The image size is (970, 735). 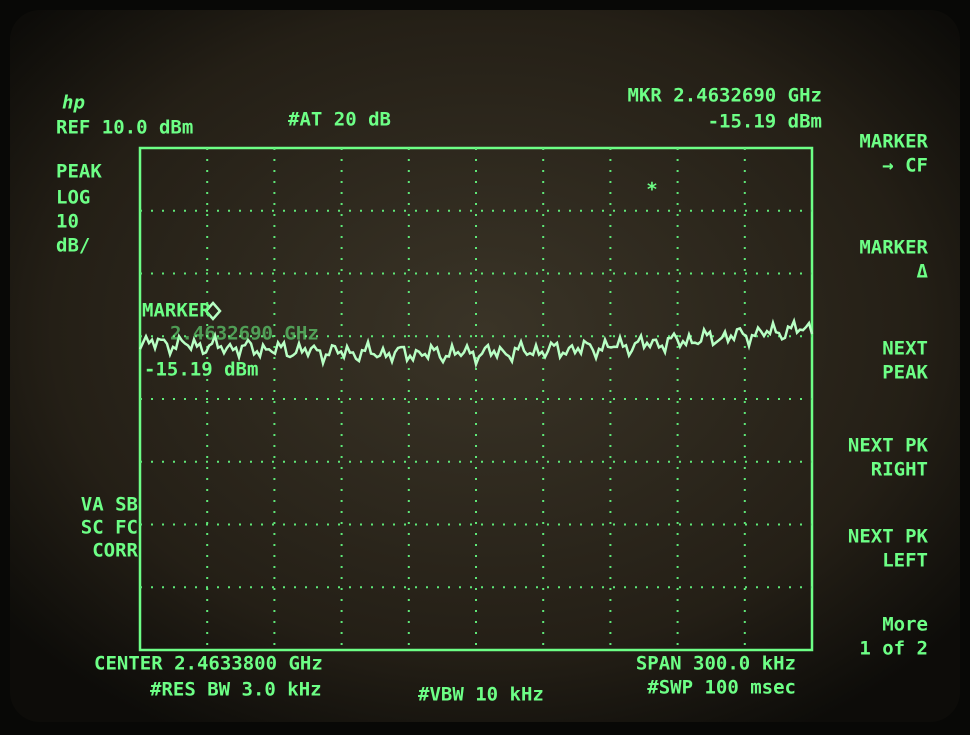 What do you see at coordinates (905, 625) in the screenshot?
I see `softkey-label: More` at bounding box center [905, 625].